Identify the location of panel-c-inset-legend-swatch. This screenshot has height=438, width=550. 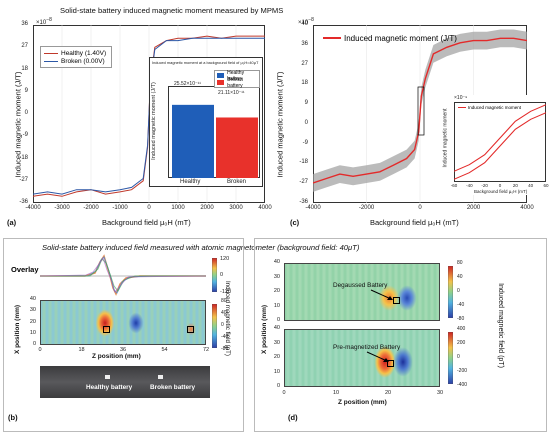
(462, 107).